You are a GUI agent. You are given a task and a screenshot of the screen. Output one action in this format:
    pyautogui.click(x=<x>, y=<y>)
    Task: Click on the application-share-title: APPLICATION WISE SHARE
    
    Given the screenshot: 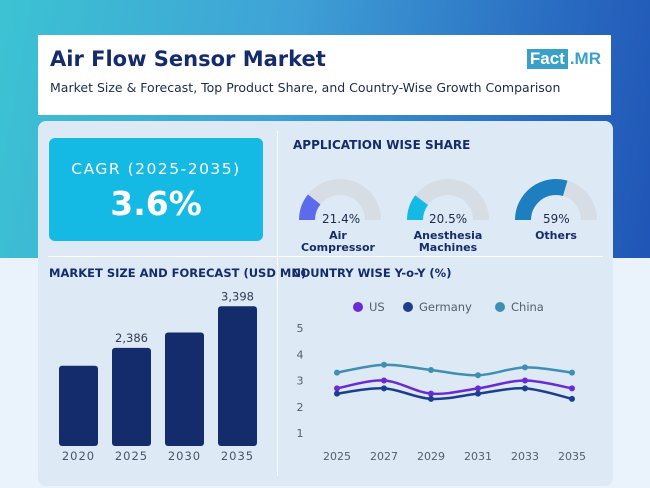 What is the action you would take?
    pyautogui.click(x=382, y=145)
    